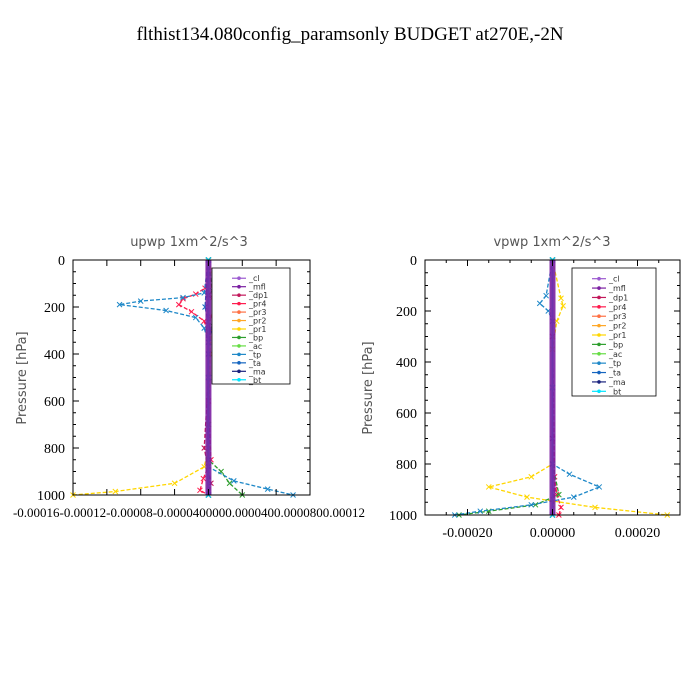 The image size is (700, 700). Describe the element at coordinates (51, 496) in the screenshot. I see `upwp-y-tick-label: 1000` at that location.